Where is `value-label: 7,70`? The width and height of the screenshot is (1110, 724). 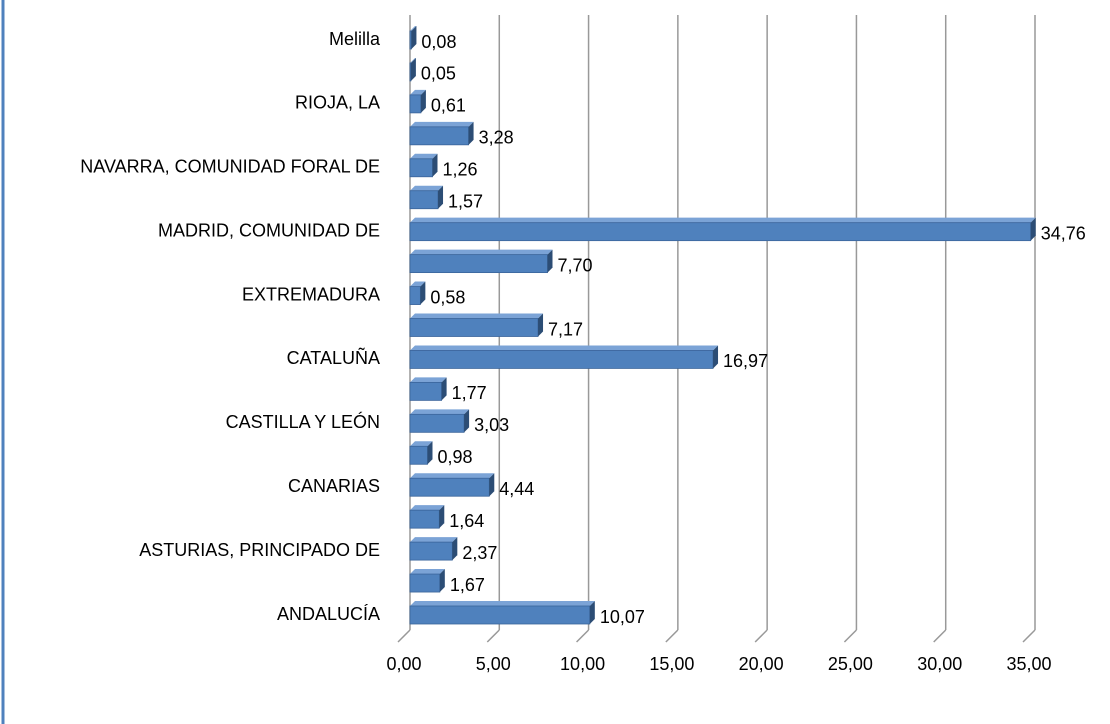
value-label: 7,70 is located at coordinates (575, 265).